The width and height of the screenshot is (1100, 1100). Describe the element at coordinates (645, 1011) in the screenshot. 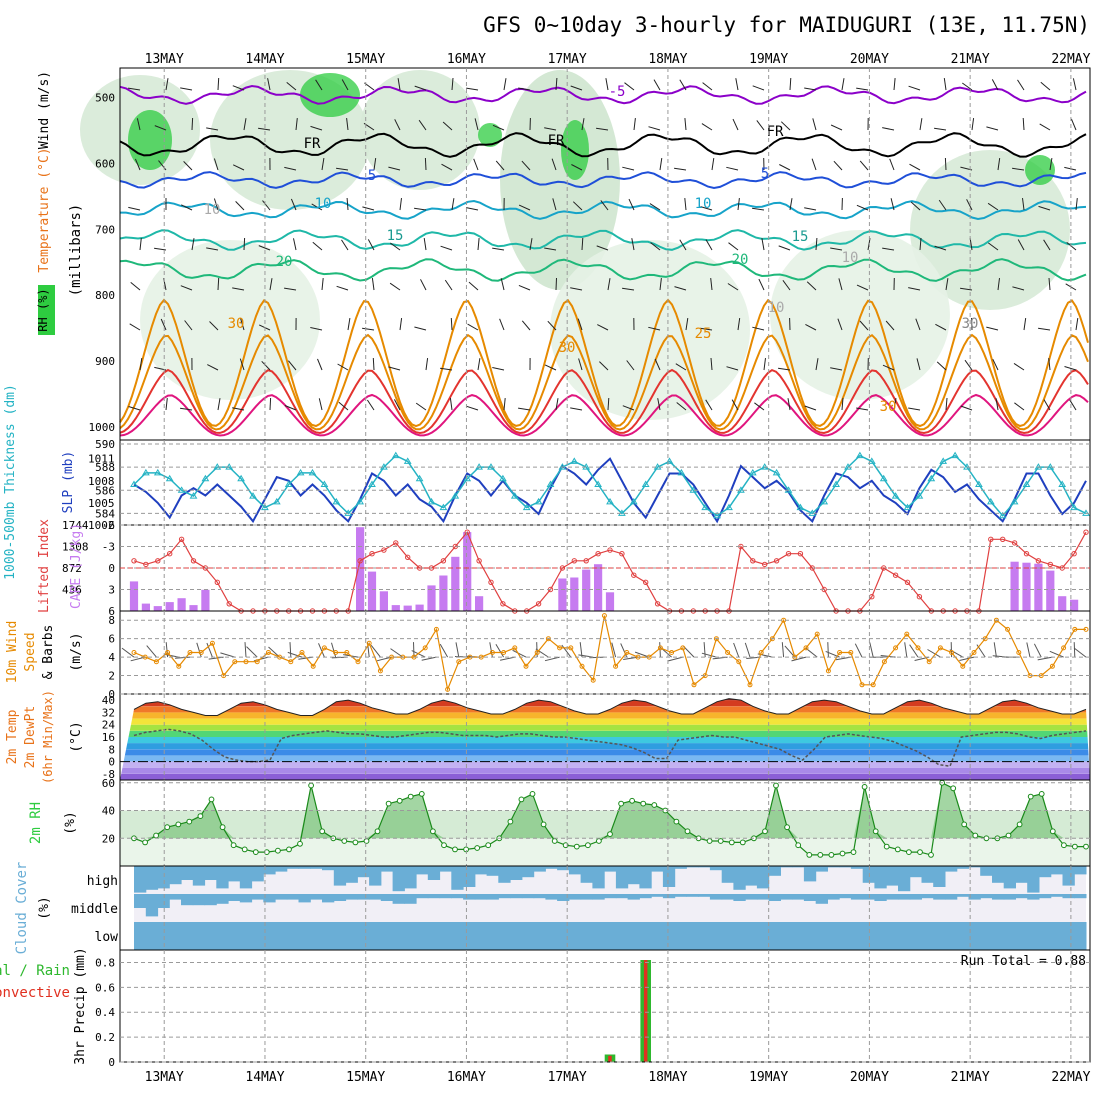

I see `convective-bar` at that location.